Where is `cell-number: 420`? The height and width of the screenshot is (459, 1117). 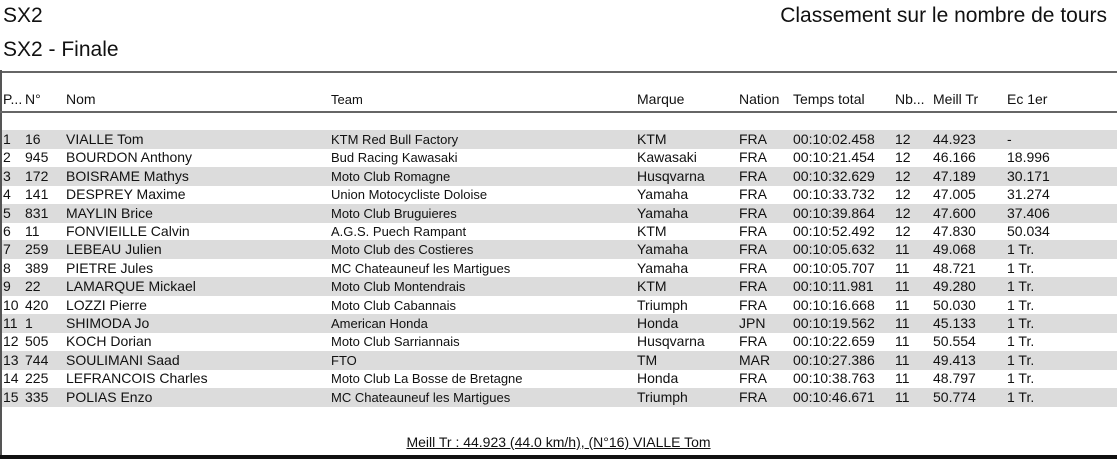 cell-number: 420 is located at coordinates (37, 304).